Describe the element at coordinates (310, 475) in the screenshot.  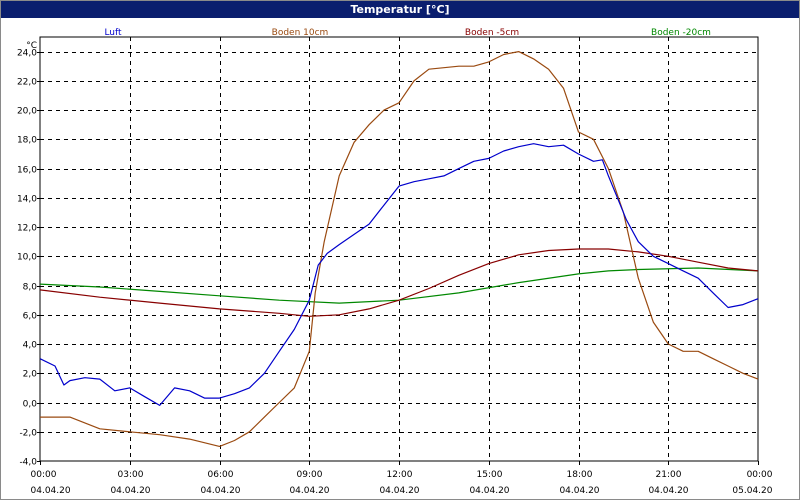
I see `x-tick-time: 09:00` at that location.